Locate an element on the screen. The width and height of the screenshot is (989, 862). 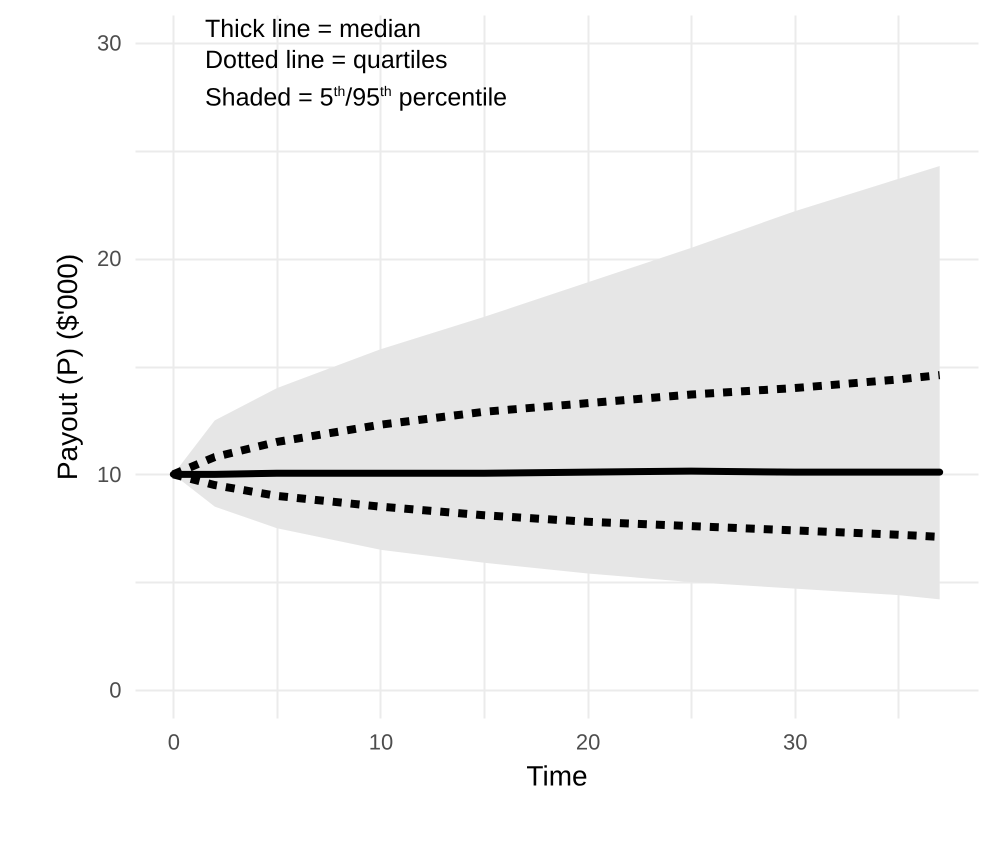
y-tick-label: 30 is located at coordinates (109, 43).